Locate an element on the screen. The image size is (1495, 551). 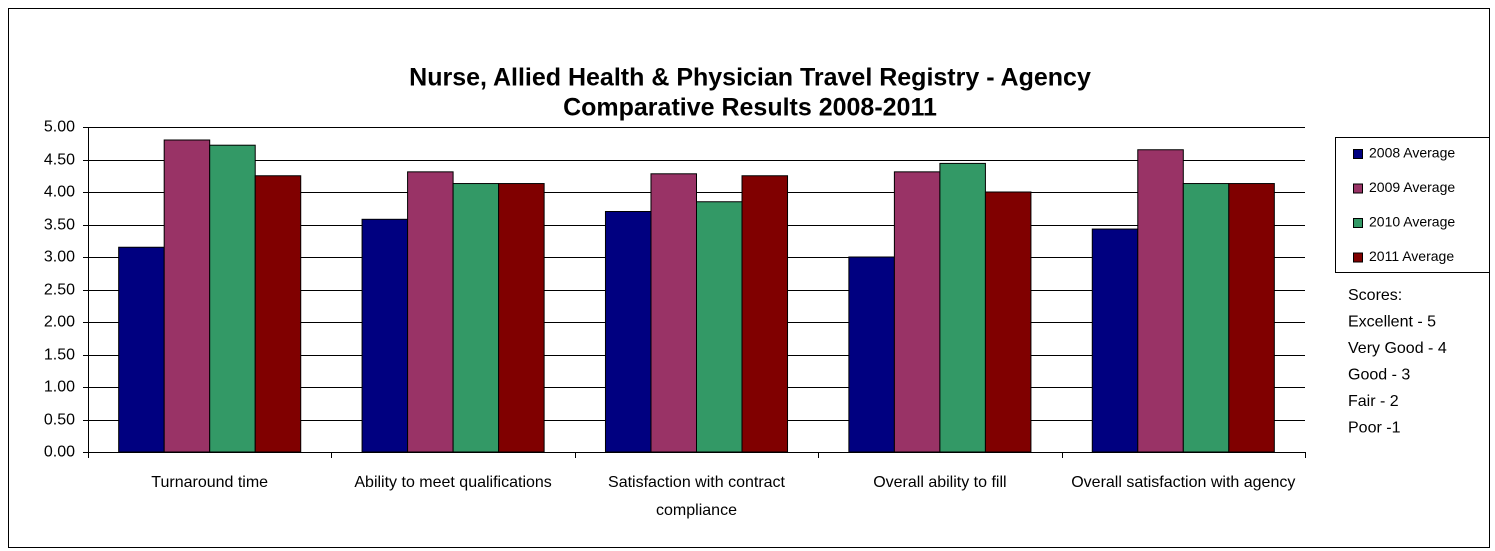
y-tick-label: 2.50 is located at coordinates (59, 290).